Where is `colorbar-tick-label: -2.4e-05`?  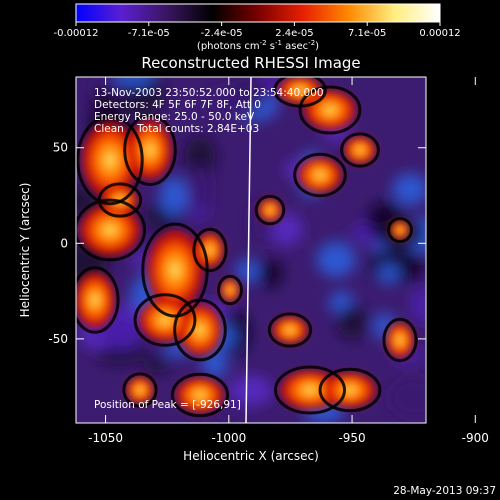
colorbar-tick-label: -2.4e-05 is located at coordinates (222, 33).